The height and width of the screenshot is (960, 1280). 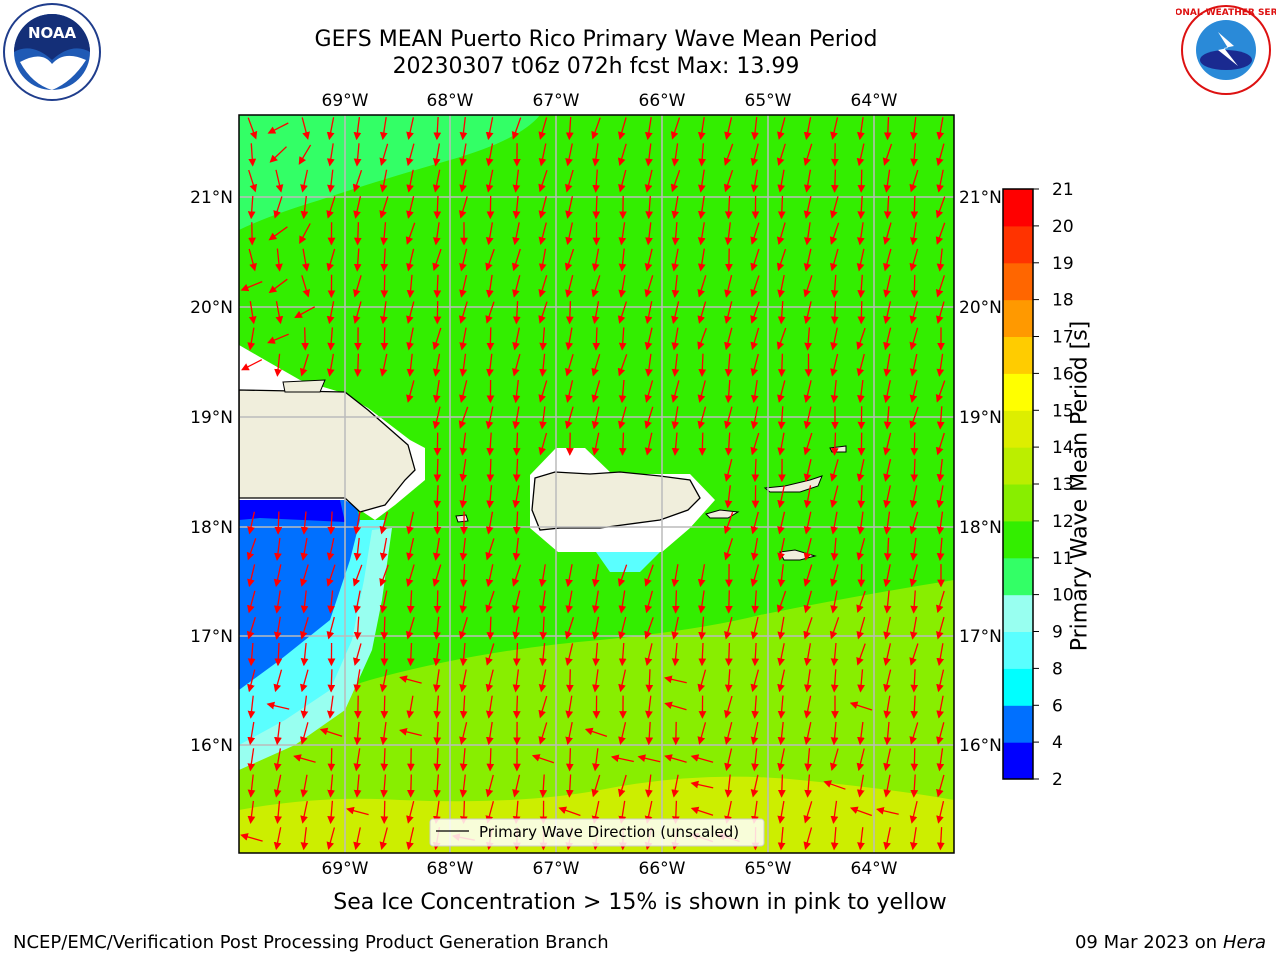 I want to click on lon-label-bottom: 64°W, so click(x=874, y=869).